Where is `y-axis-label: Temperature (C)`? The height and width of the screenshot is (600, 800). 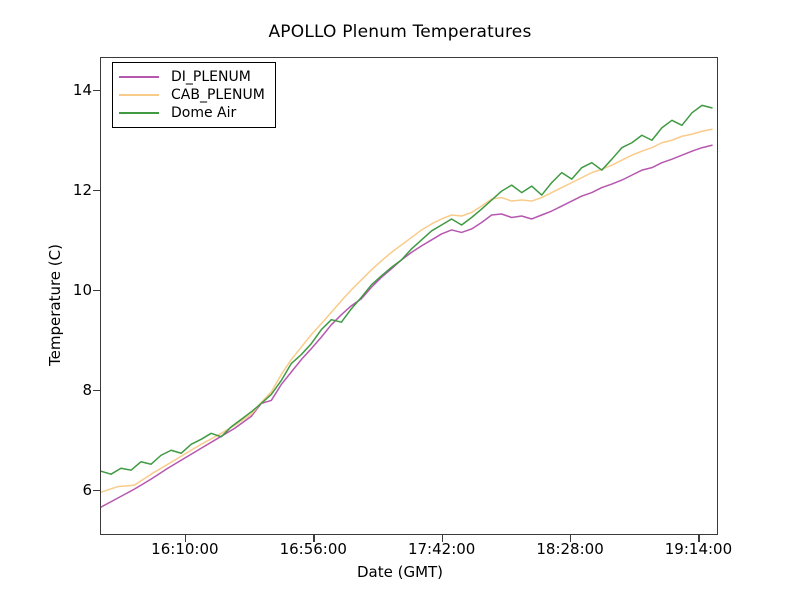
y-axis-label: Temperature (C) is located at coordinates (55, 305).